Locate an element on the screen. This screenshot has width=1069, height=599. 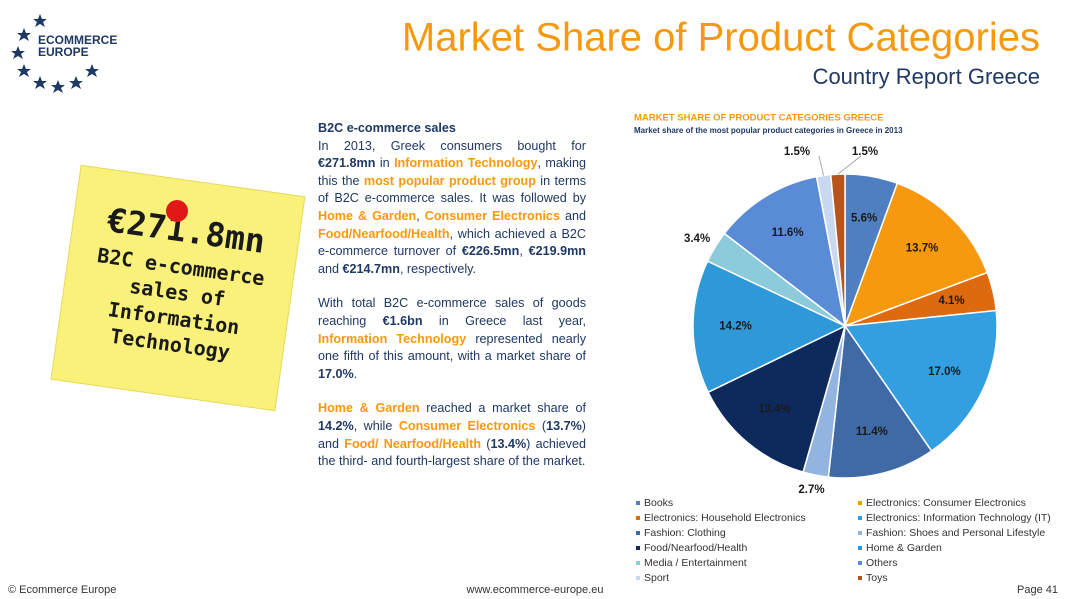
legend-label: Fashion: Shoes and Personal Lifestyle is located at coordinates (955, 533).